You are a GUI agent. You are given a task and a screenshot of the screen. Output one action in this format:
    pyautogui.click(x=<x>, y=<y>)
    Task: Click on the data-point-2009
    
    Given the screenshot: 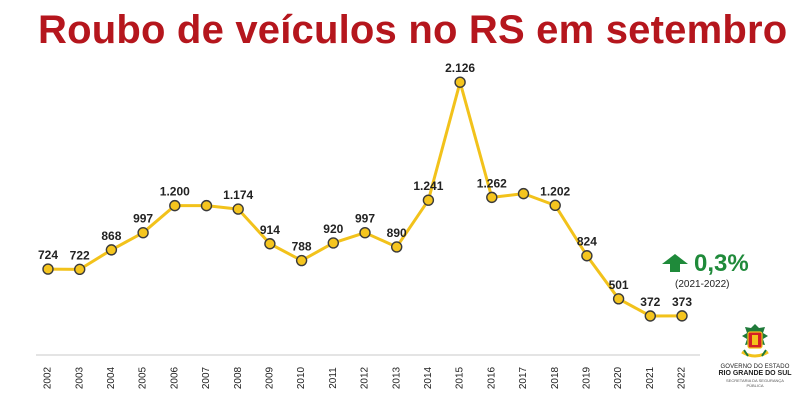 What is the action you would take?
    pyautogui.click(x=270, y=244)
    